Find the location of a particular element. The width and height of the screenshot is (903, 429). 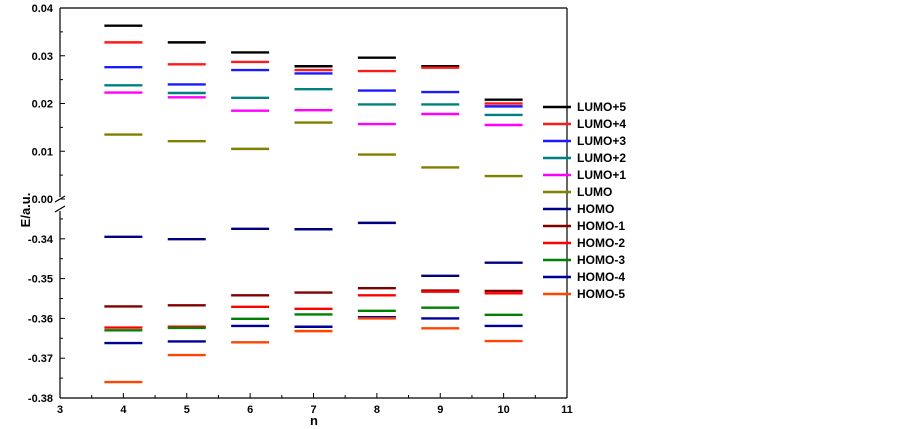

legend-label-lumoplus4: LUMO+4 is located at coordinates (601, 124).